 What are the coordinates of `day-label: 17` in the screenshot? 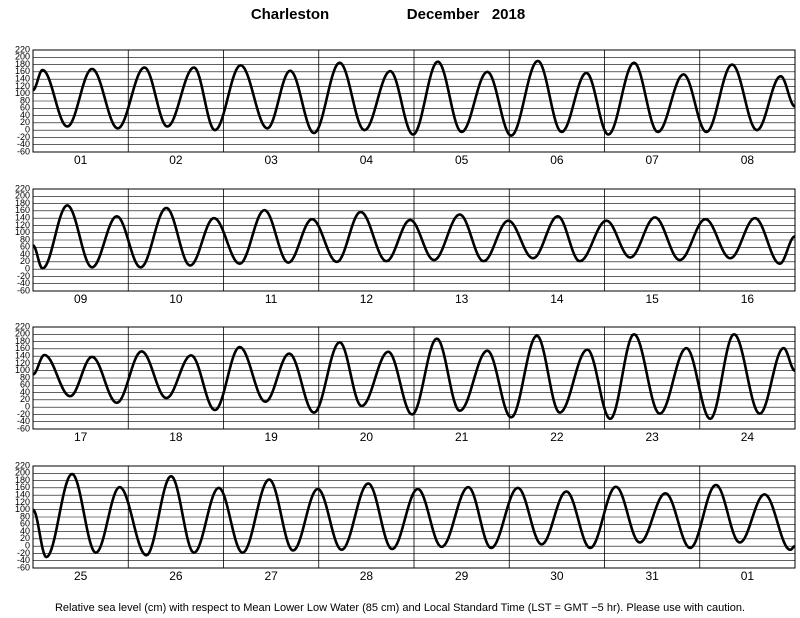 It's located at (81, 437).